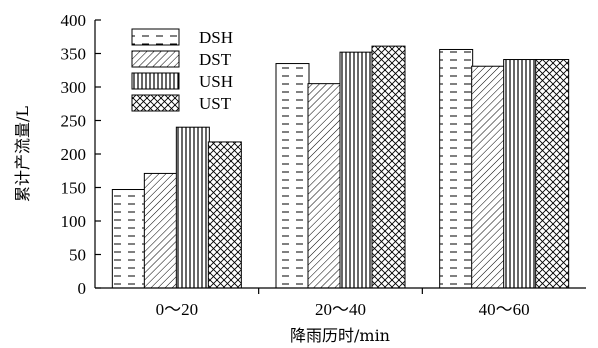 The image size is (598, 348). What do you see at coordinates (77, 255) in the screenshot?
I see `y-tick-label: 50` at bounding box center [77, 255].